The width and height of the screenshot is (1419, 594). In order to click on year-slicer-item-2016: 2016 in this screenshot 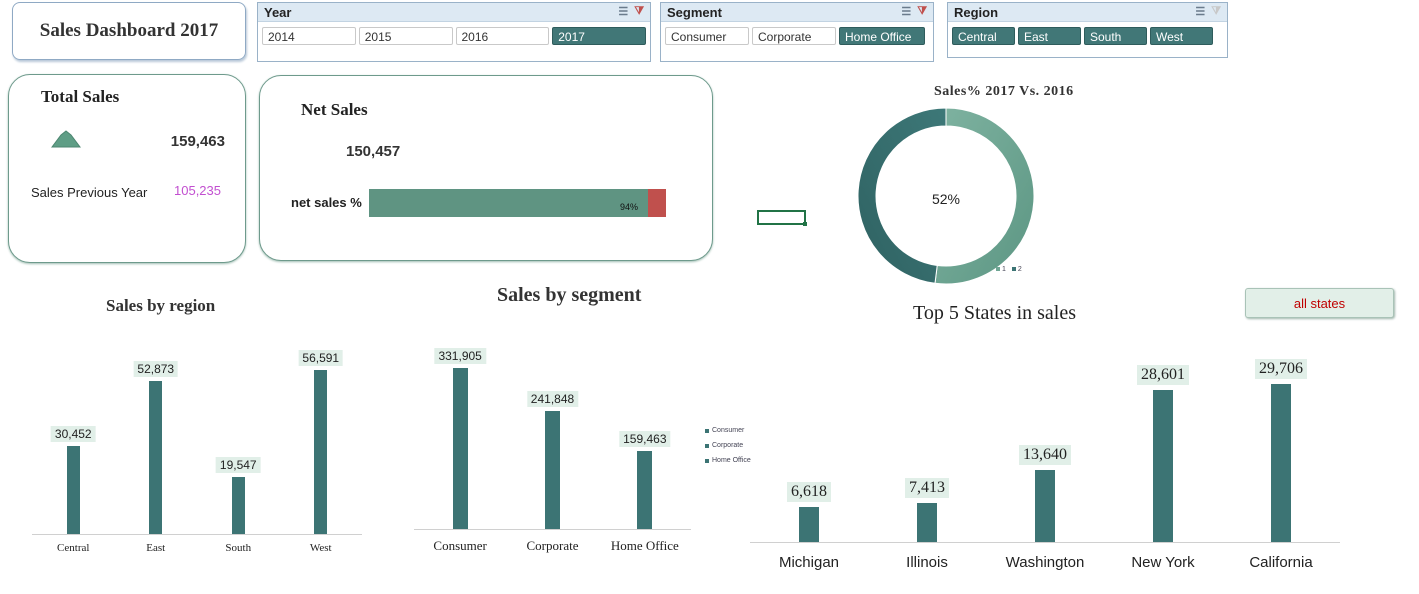, I will do `click(502, 36)`.